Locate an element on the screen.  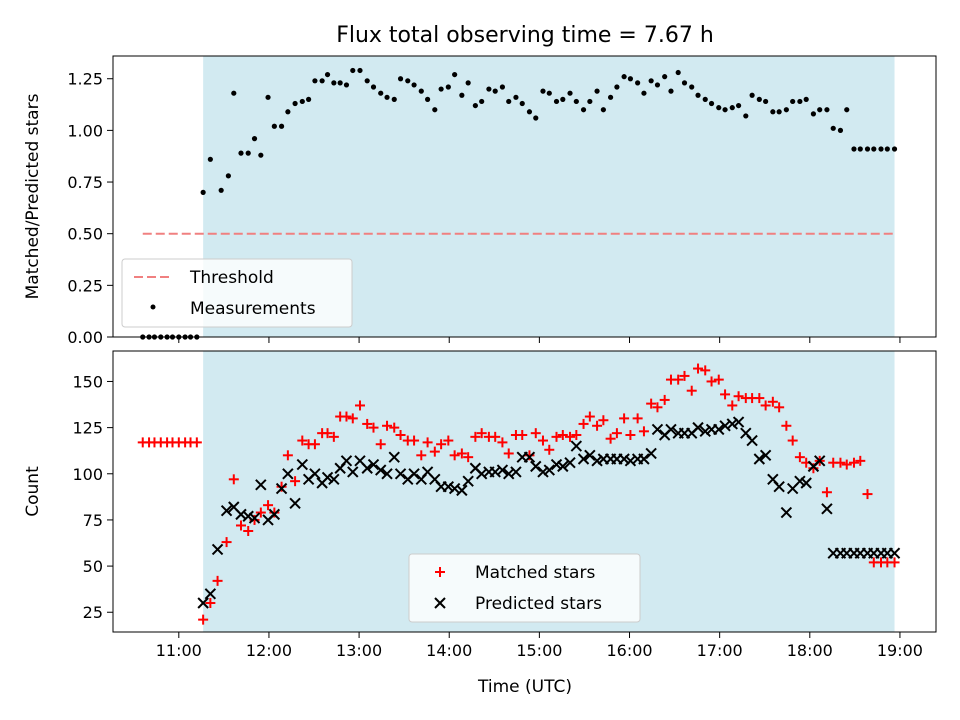
y-tick-label: 50 is located at coordinates (93, 566).